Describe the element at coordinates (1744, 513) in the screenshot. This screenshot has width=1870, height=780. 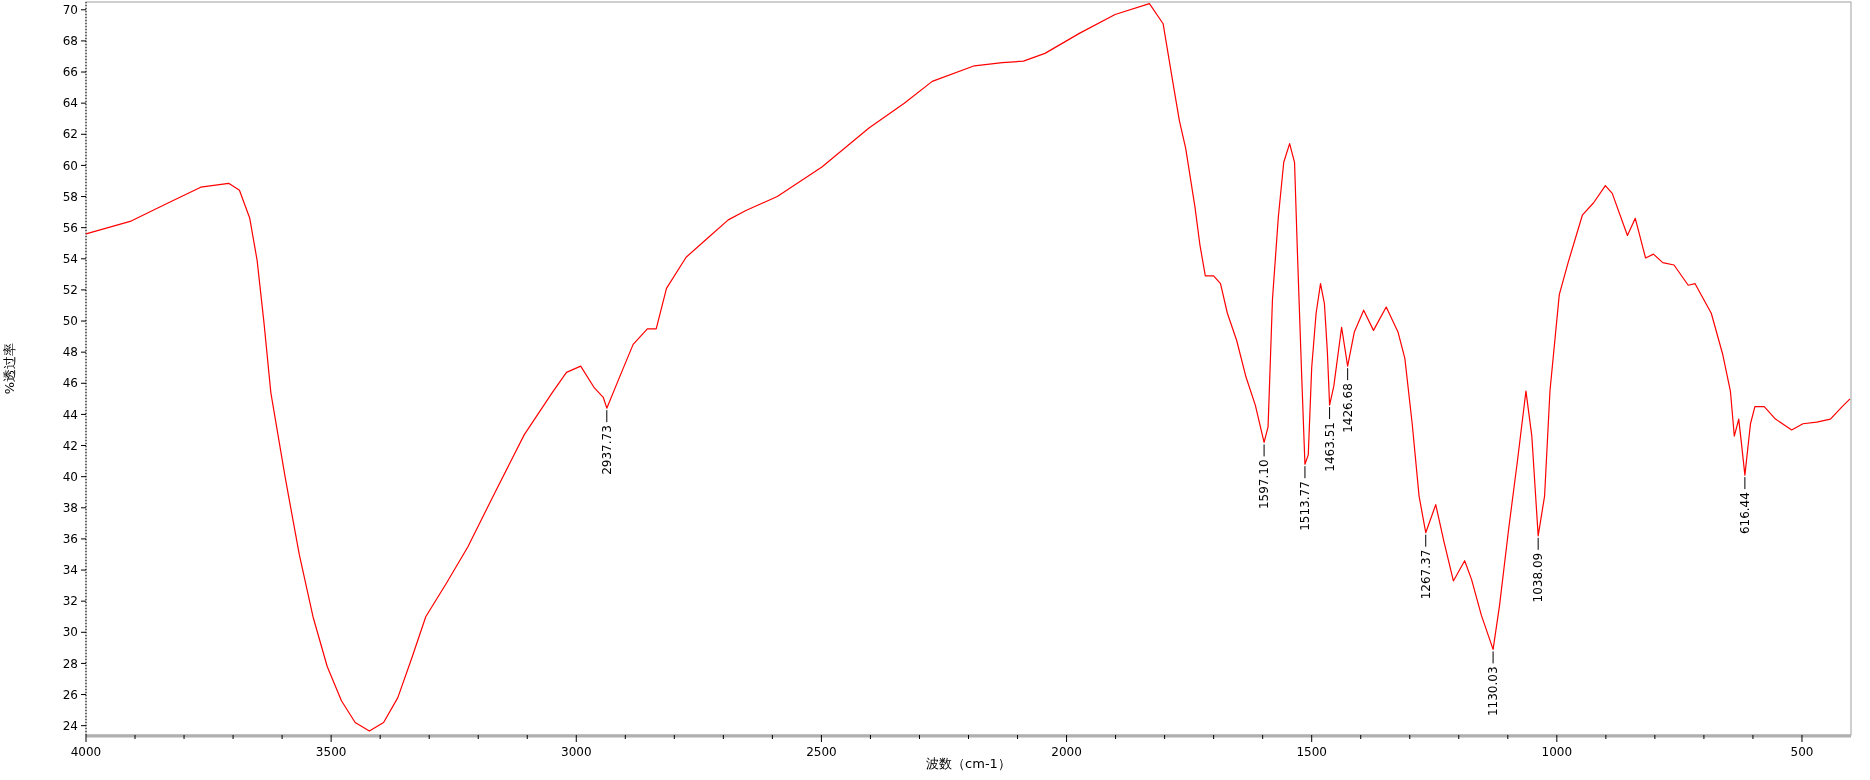
I see `annotation: 616.44` at that location.